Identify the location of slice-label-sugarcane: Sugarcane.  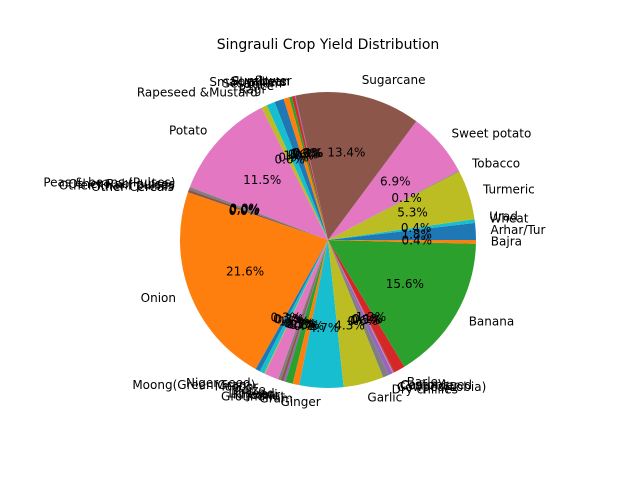
(394, 80).